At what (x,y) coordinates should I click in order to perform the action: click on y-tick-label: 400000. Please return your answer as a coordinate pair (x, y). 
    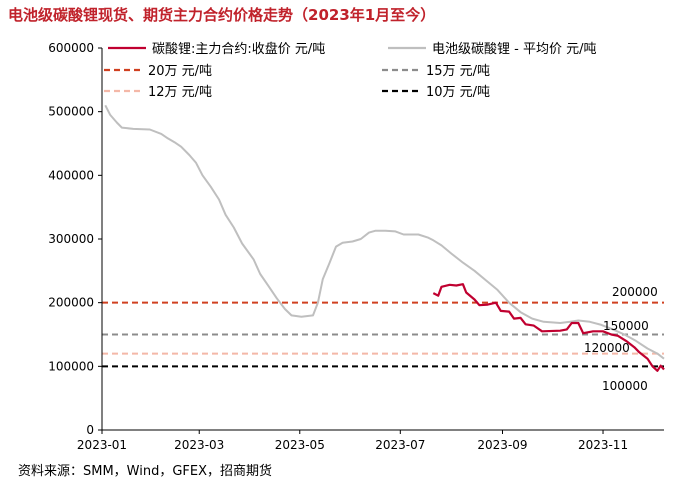
    Looking at the image, I should click on (71, 175).